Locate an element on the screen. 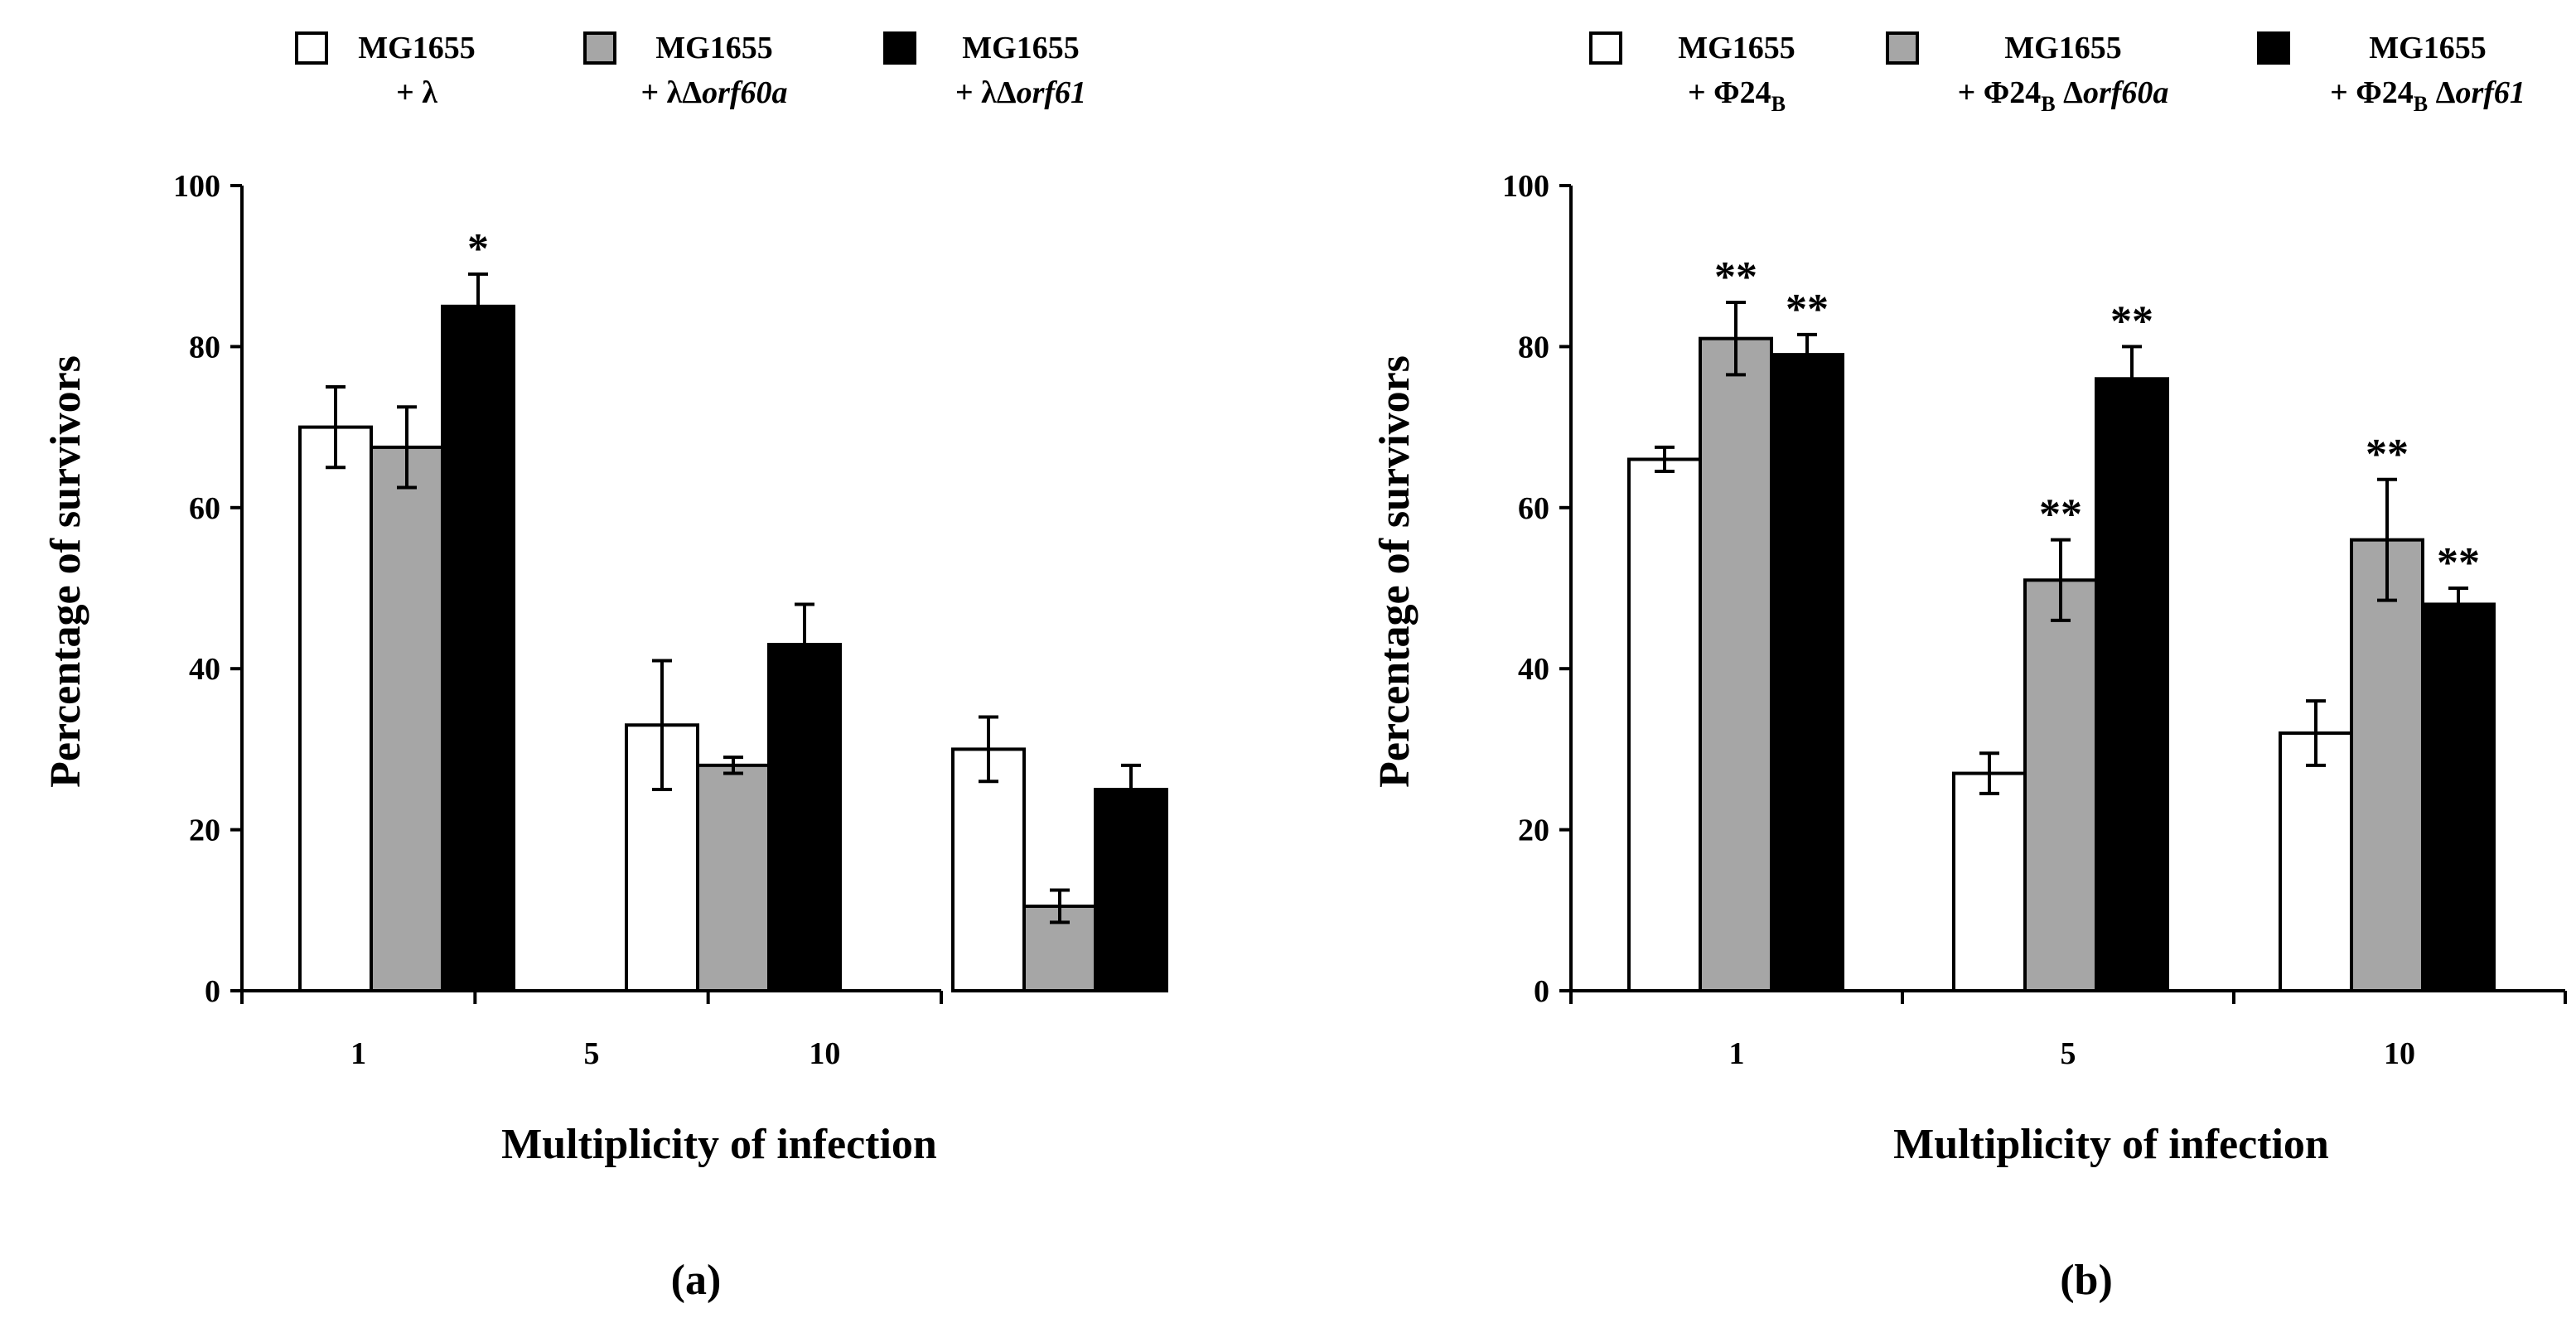 The height and width of the screenshot is (1318, 2576). panel-b-label: (b) is located at coordinates (2086, 1280).